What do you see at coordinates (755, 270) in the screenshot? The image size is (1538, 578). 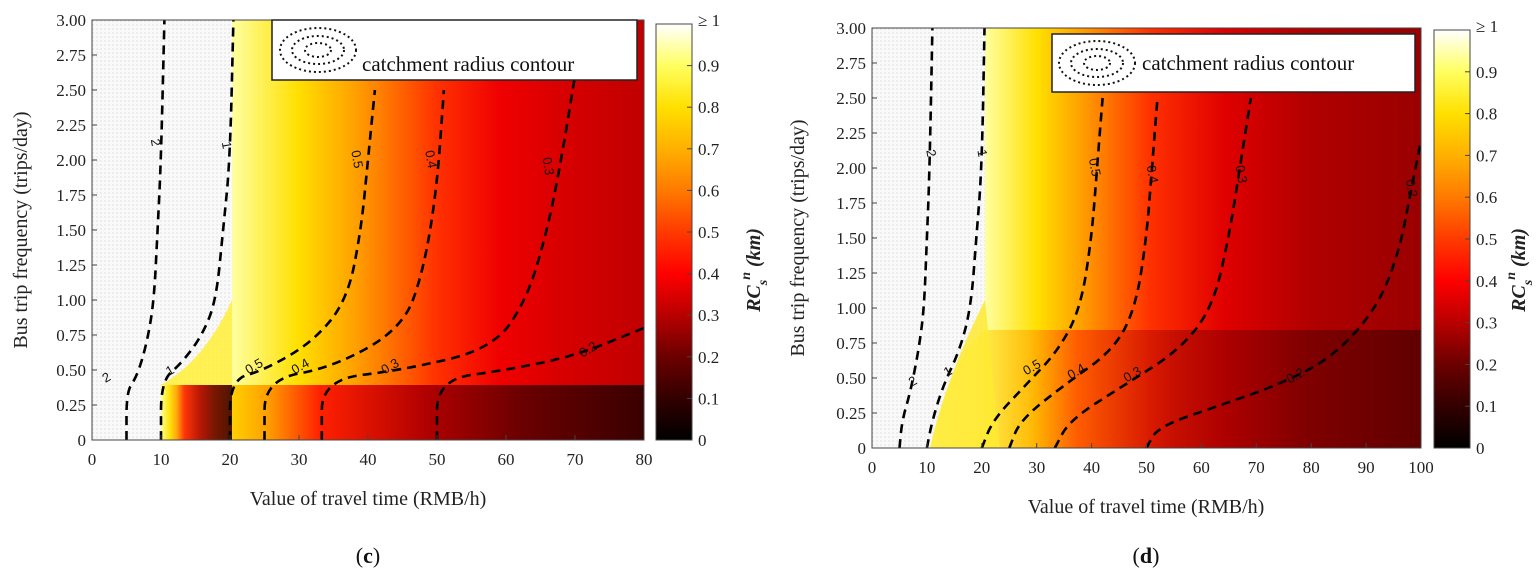 I see `colorbar-label-c: RCsn (km)` at bounding box center [755, 270].